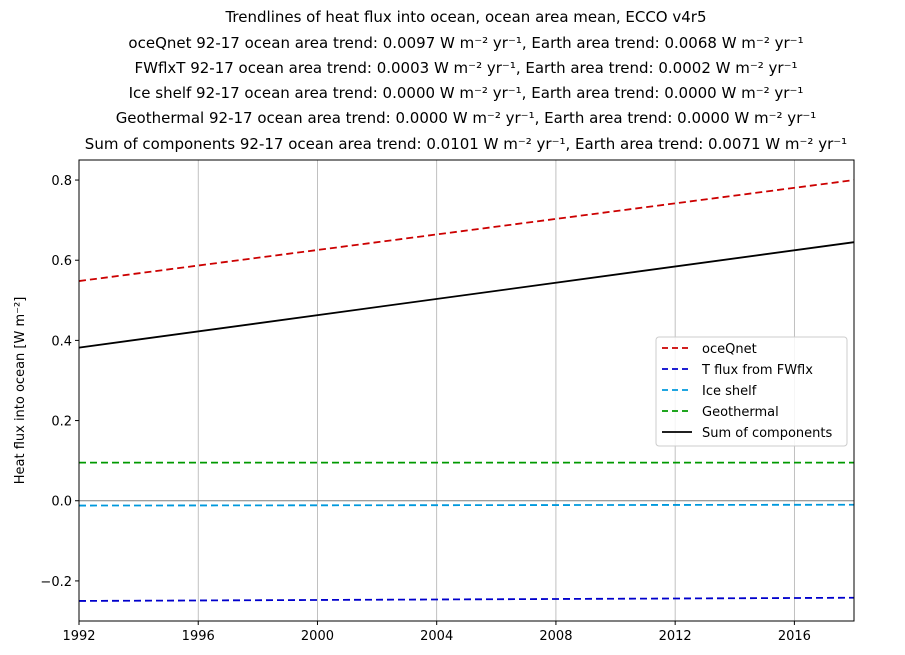 This screenshot has height=655, width=905. Describe the element at coordinates (466, 295) in the screenshot. I see `series-line-sum-of-components` at that location.